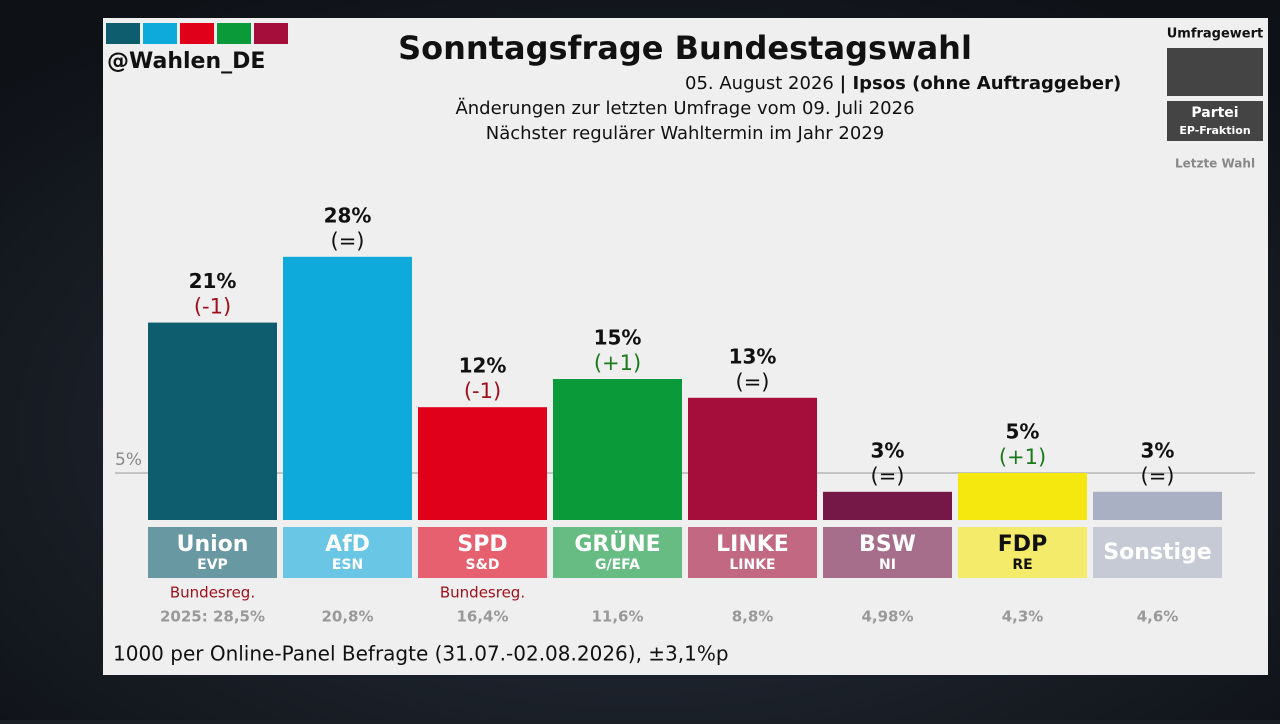 This screenshot has width=1280, height=724. What do you see at coordinates (1023, 432) in the screenshot?
I see `value-label: 5%` at bounding box center [1023, 432].